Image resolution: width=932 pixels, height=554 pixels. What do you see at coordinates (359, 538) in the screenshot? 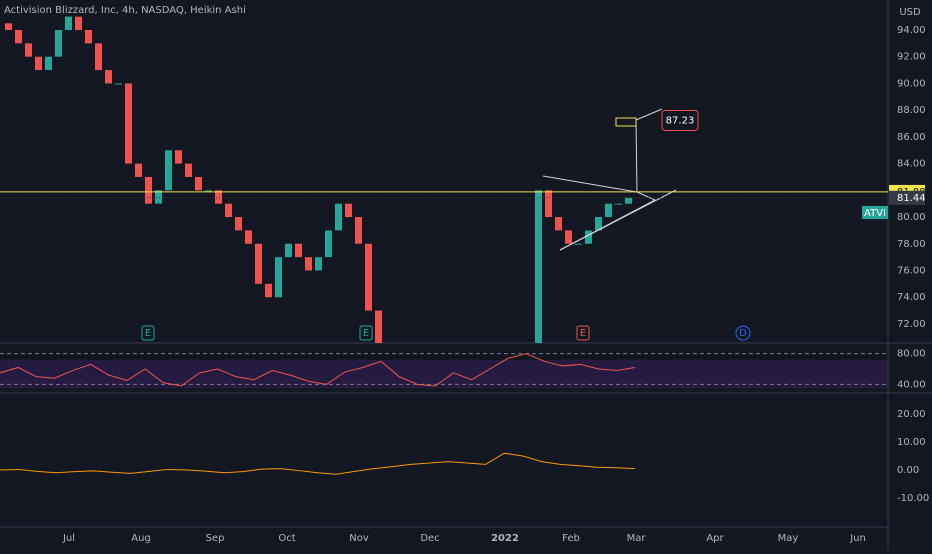
I see `time-label: Nov` at bounding box center [359, 538].